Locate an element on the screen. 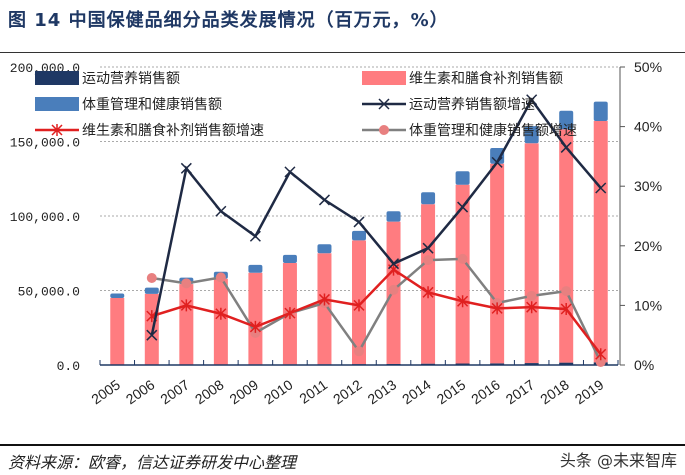  x-tick-label: 2017 is located at coordinates (520, 391).